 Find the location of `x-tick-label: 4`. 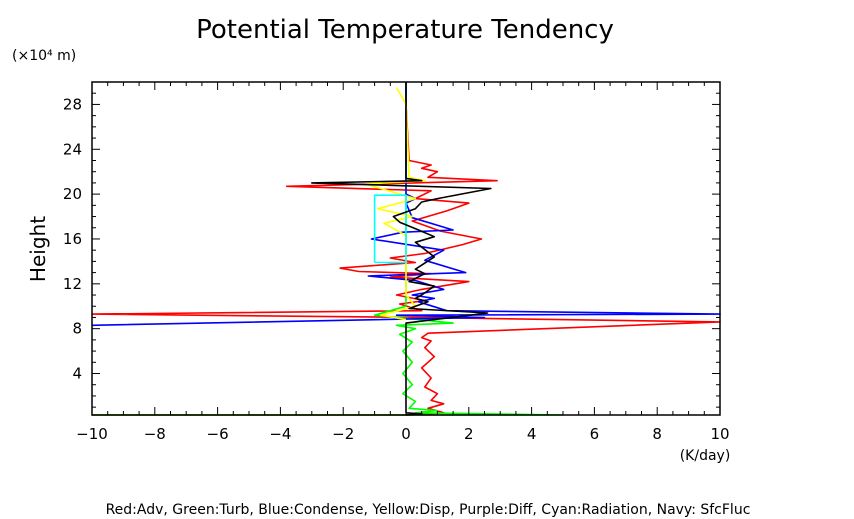

x-tick-label: 4 is located at coordinates (532, 434).